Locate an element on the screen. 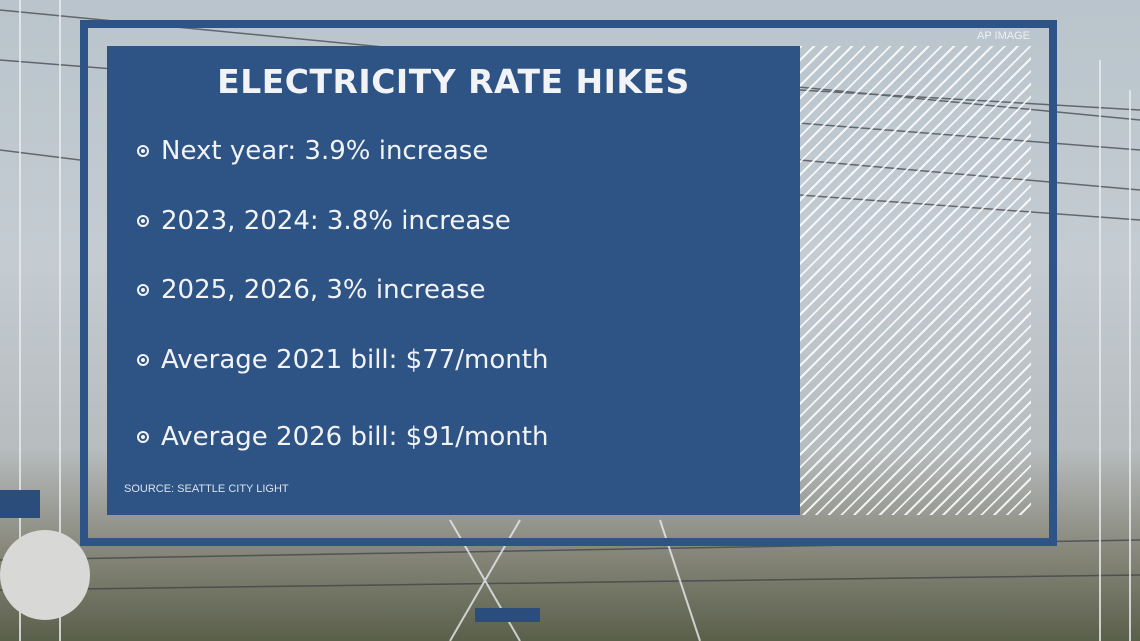 The image size is (1140, 641). bullet-item: 2023, 2024: 3.8% increase is located at coordinates (324, 221).